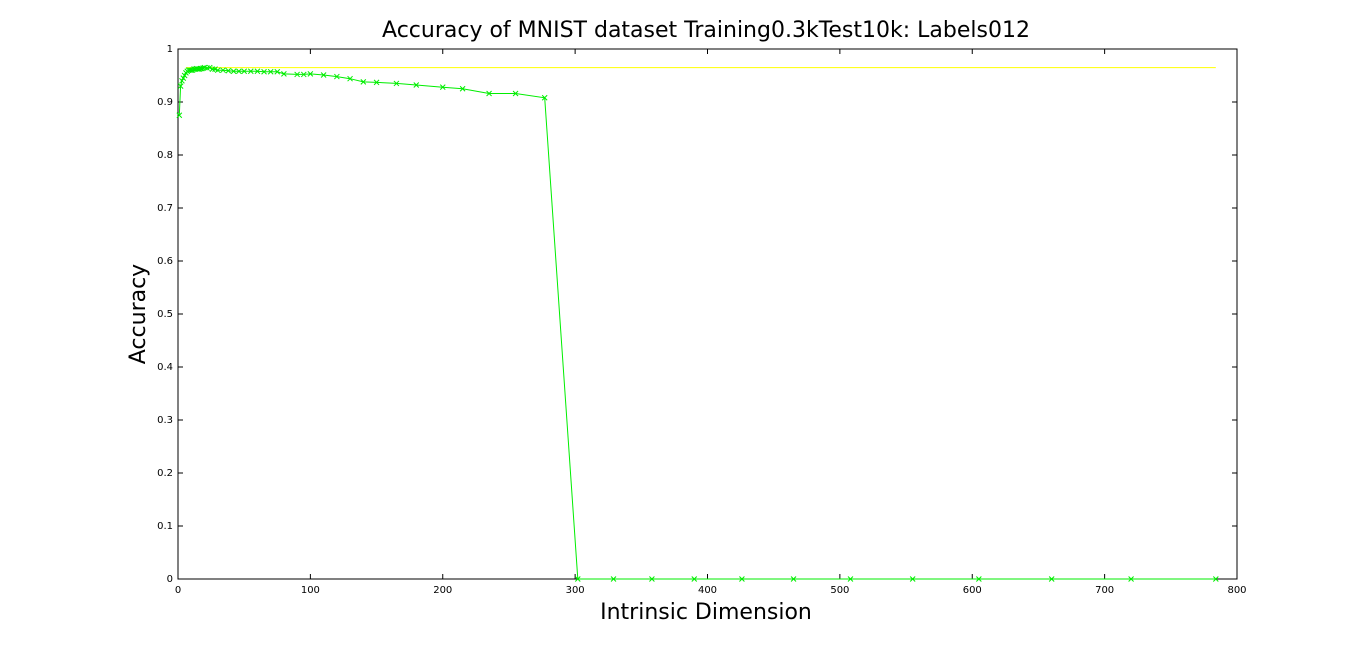 This screenshot has width=1366, height=651. Describe the element at coordinates (138, 314) in the screenshot. I see `y-axis-title: Accuracy` at that location.